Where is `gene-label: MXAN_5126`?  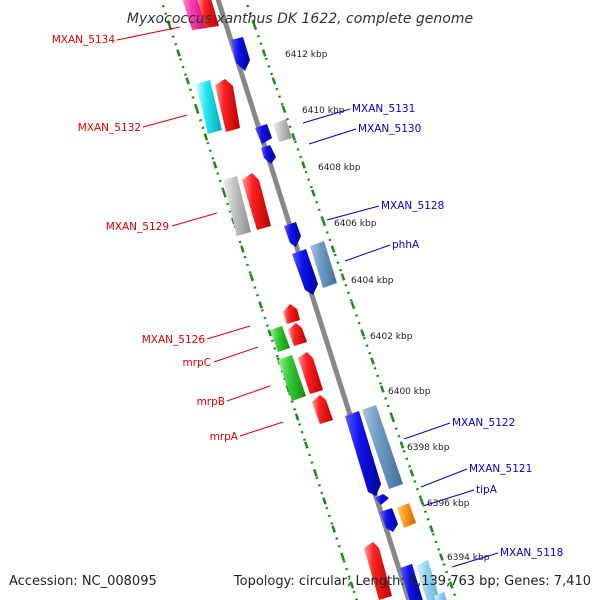
gene-label: MXAN_5126 is located at coordinates (174, 340).